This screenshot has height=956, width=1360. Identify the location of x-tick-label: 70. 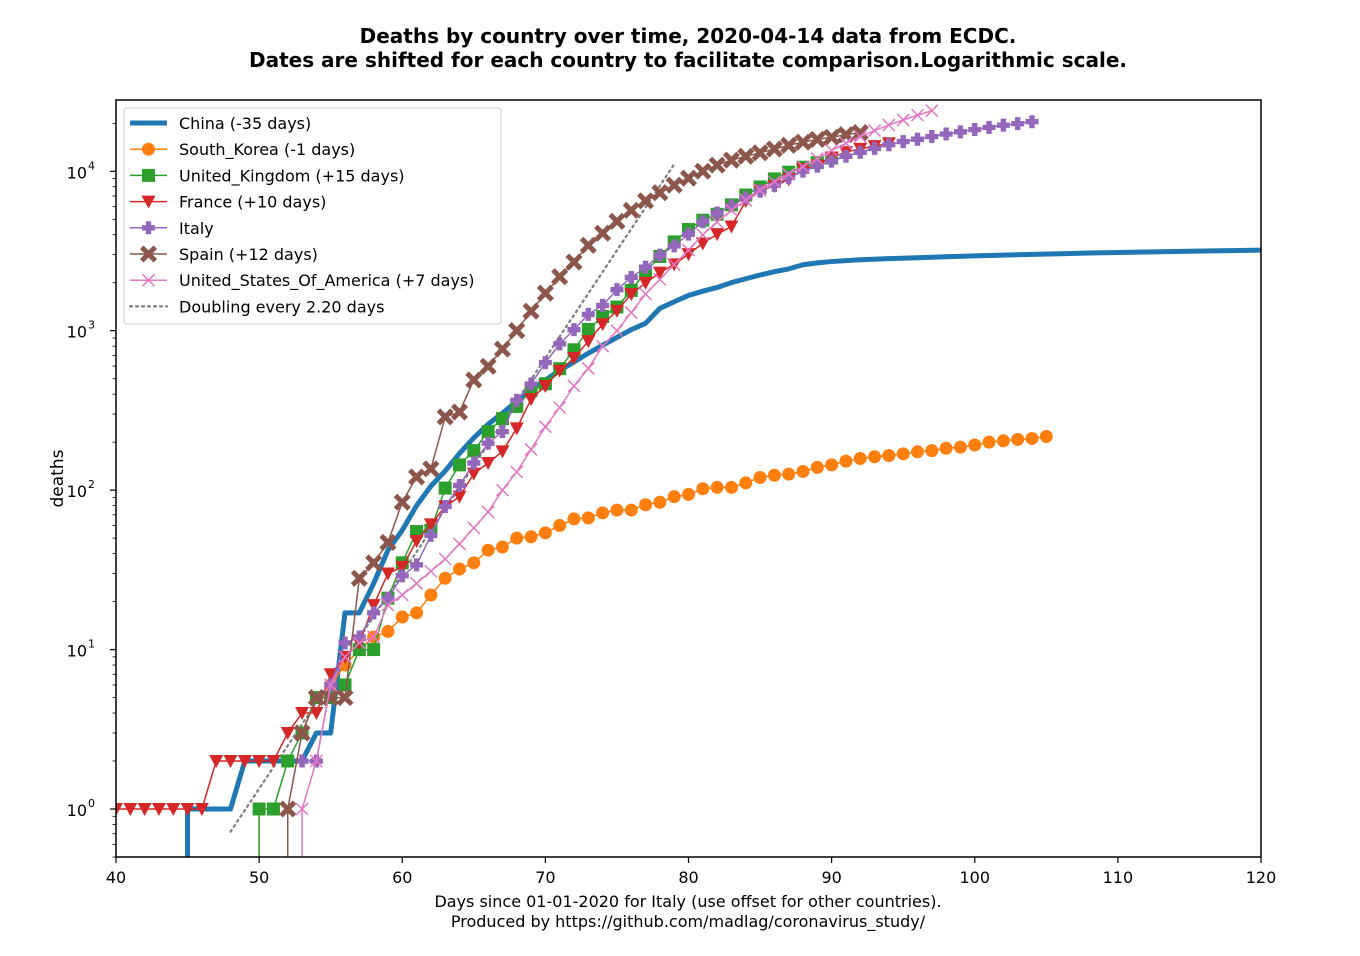
(545, 877).